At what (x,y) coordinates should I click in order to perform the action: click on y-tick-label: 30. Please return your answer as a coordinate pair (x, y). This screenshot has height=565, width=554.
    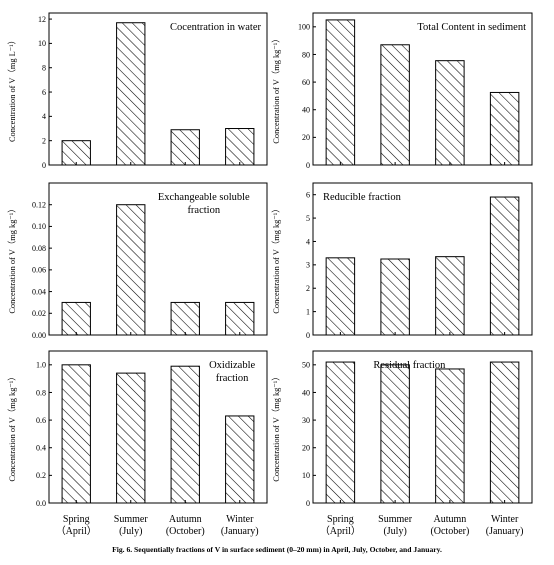
    Looking at the image, I should click on (306, 420).